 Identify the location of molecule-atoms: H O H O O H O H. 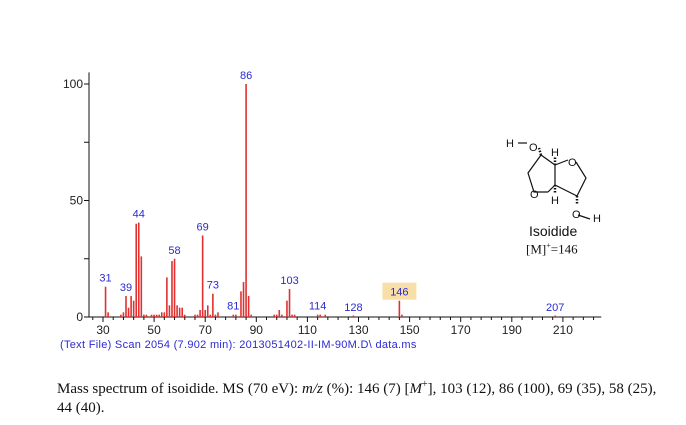
(553, 181).